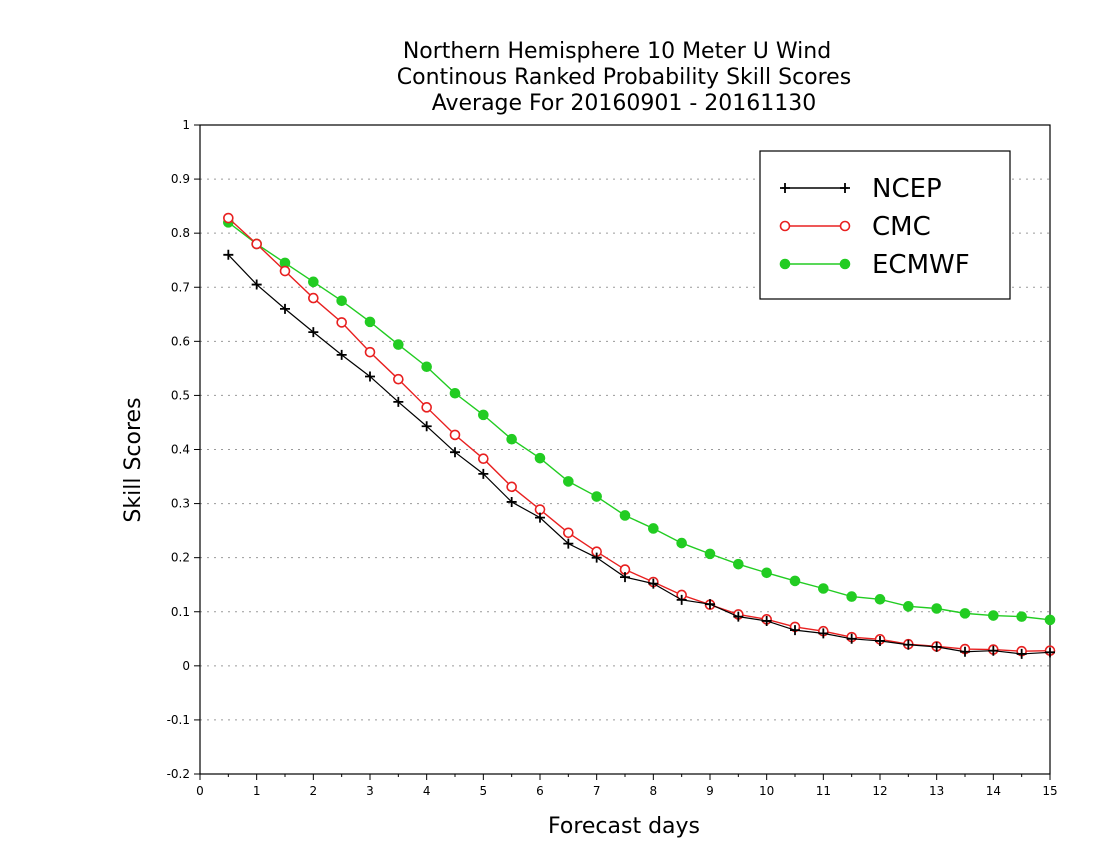  I want to click on y-tick-label: 0.5, so click(180, 395).